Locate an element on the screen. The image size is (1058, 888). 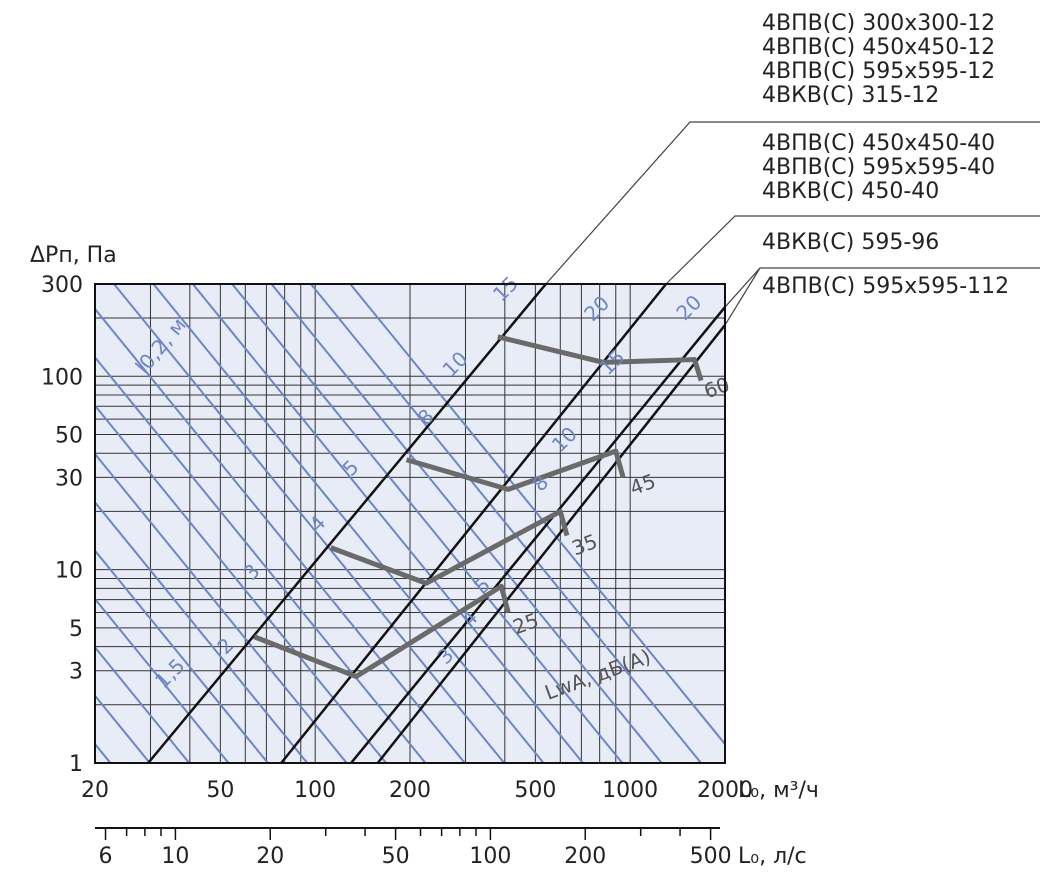
x2-tick-label: 100 is located at coordinates (490, 856).